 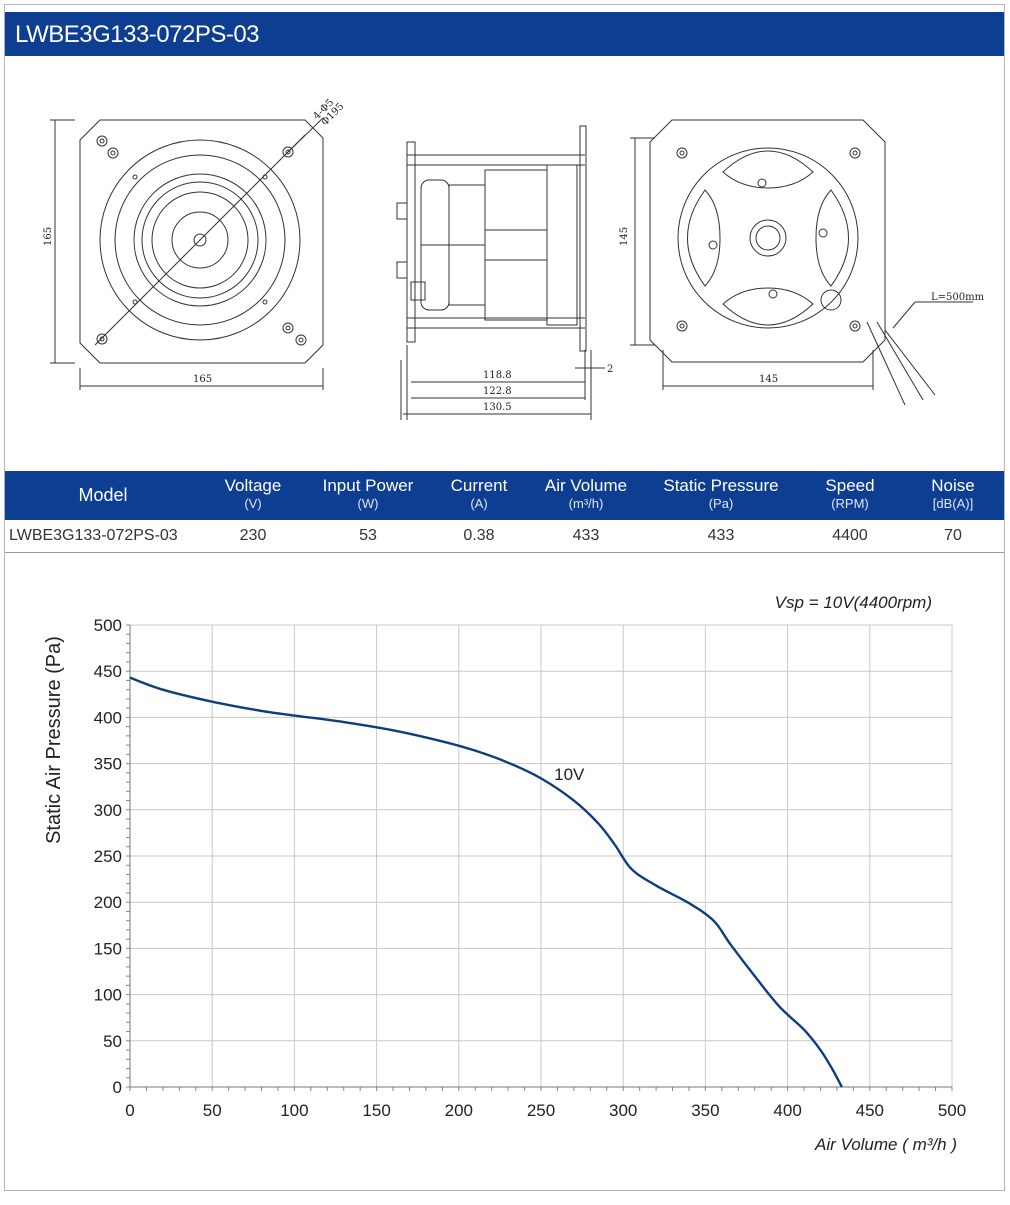 I want to click on x-tick-label: 500, so click(x=952, y=1110).